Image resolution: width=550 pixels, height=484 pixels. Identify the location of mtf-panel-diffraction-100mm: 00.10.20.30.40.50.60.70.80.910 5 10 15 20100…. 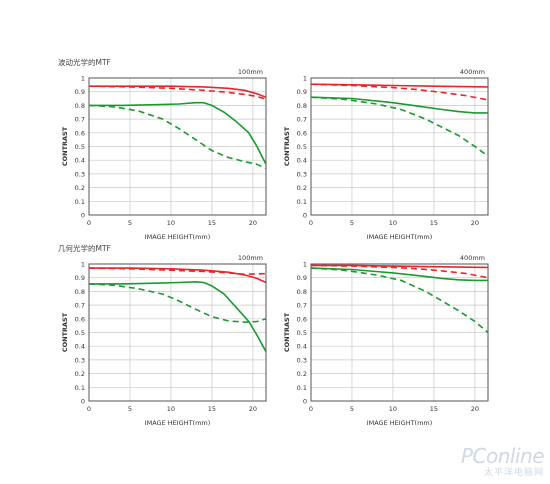
(164, 154).